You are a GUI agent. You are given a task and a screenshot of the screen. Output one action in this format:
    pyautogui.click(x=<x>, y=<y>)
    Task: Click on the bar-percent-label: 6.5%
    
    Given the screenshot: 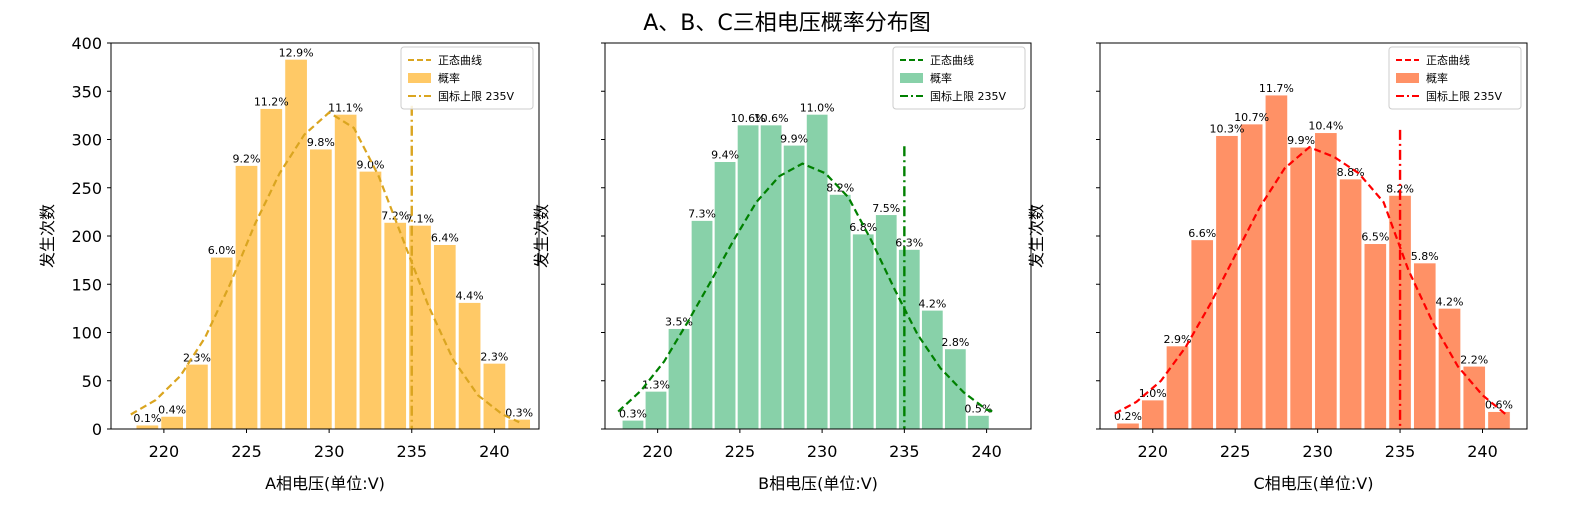 What is the action you would take?
    pyautogui.click(x=1375, y=237)
    